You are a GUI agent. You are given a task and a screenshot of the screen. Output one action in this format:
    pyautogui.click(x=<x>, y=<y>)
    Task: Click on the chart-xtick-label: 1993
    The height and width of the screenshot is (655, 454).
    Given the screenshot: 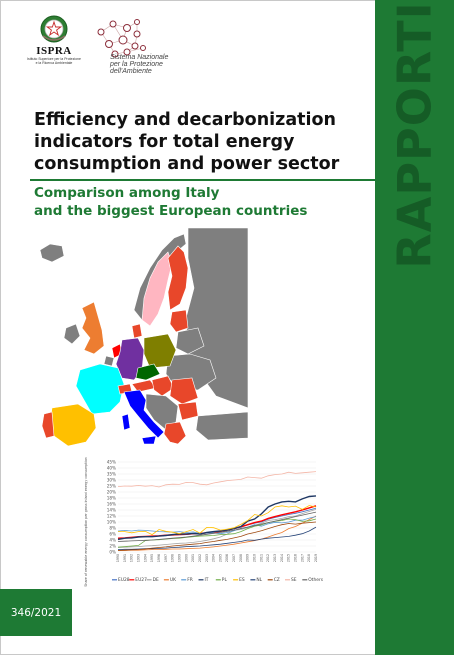 What is the action you would take?
    pyautogui.click(x=138, y=558)
    